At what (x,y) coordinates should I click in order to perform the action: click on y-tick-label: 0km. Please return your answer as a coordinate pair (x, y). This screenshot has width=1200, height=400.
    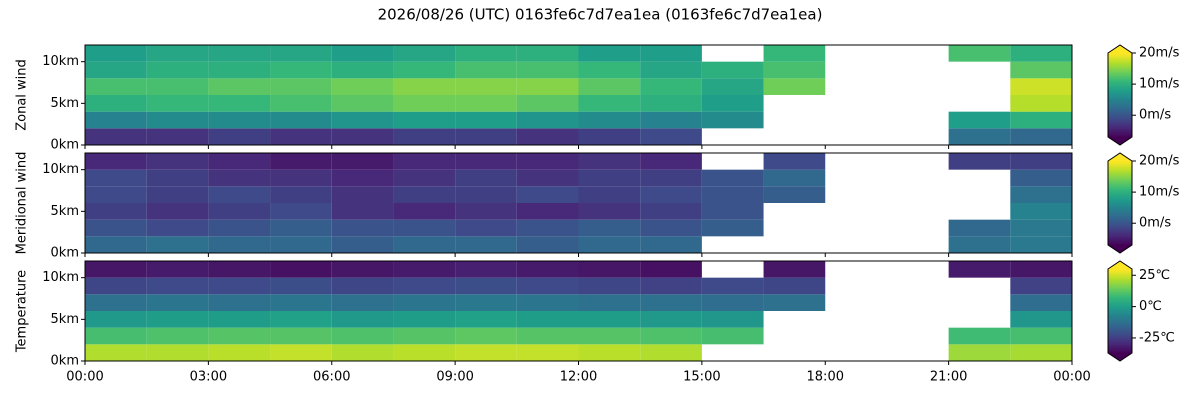
    Looking at the image, I should click on (65, 253).